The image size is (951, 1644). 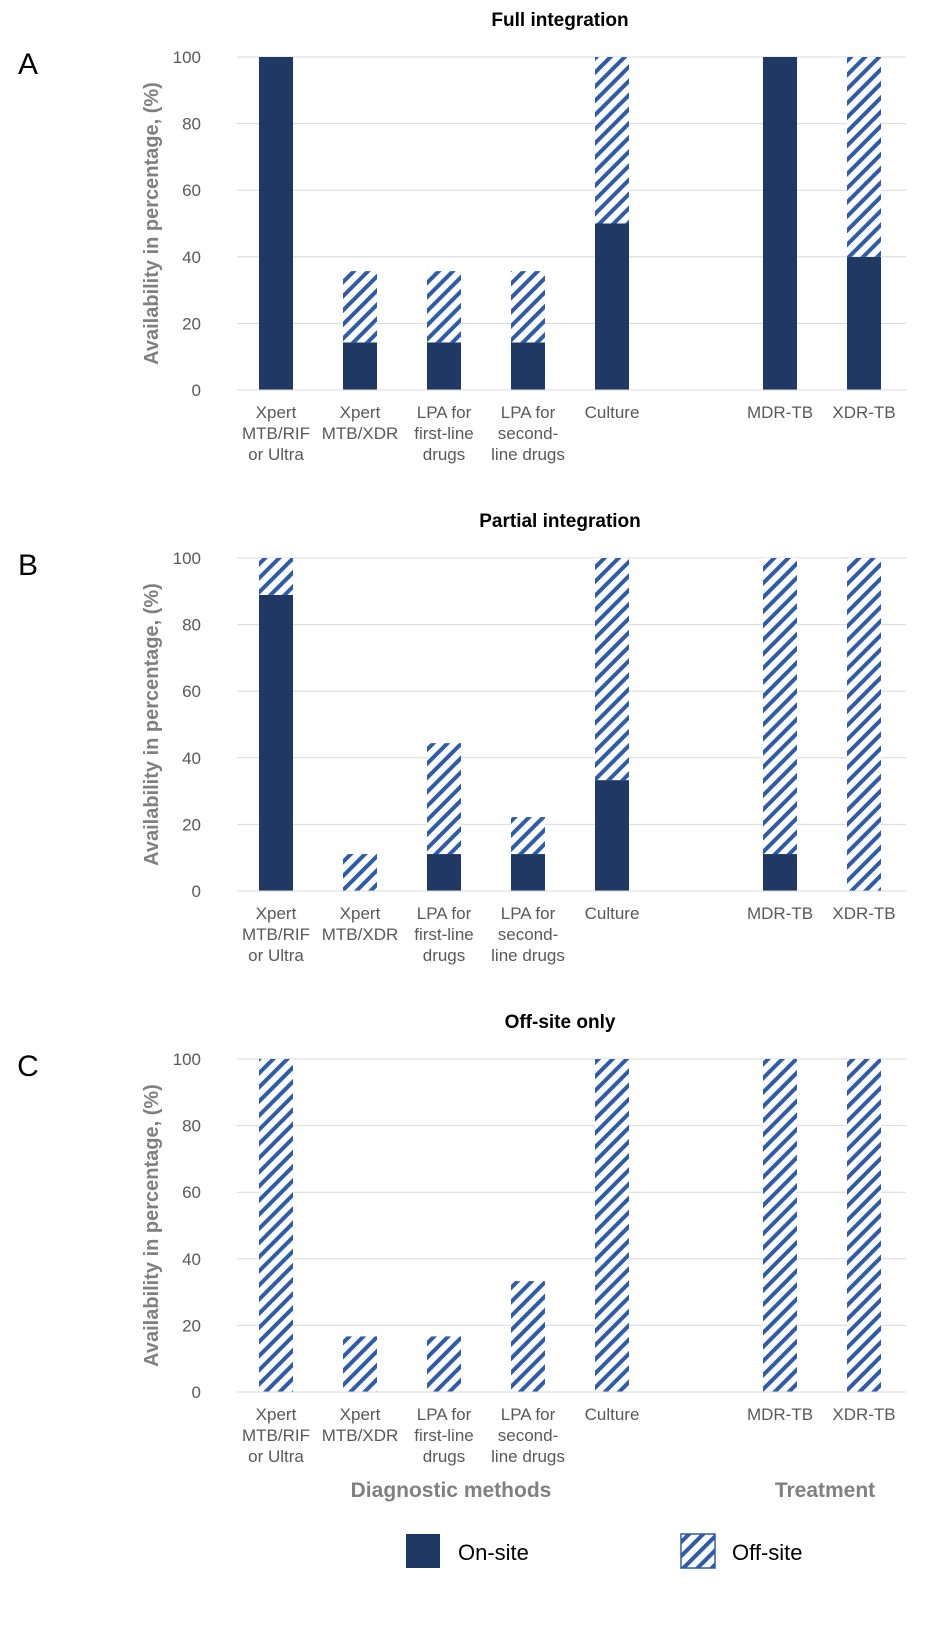 I want to click on panel-title: Full integration, so click(x=559, y=20).